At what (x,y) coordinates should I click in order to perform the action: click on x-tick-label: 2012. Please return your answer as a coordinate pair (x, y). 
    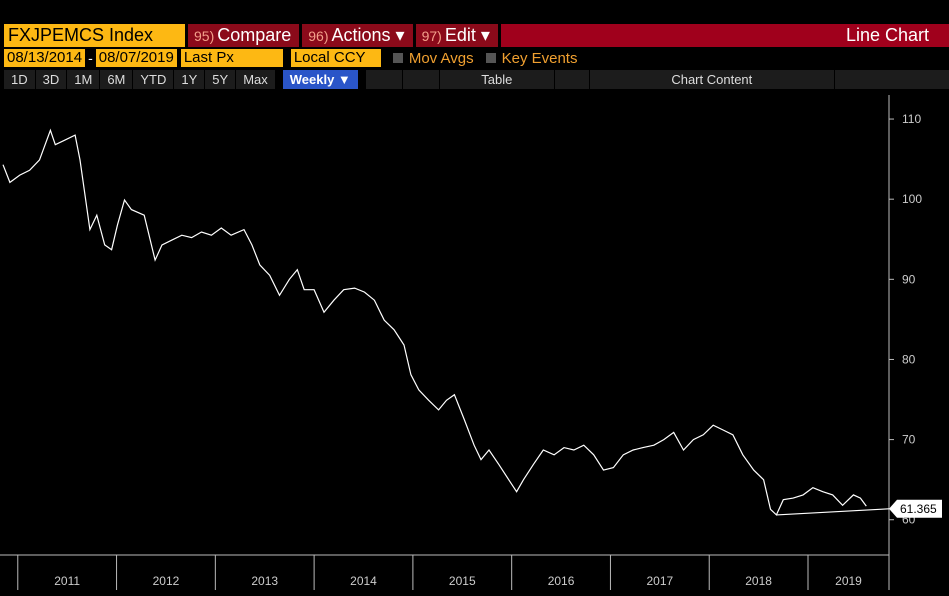
    Looking at the image, I should click on (166, 581).